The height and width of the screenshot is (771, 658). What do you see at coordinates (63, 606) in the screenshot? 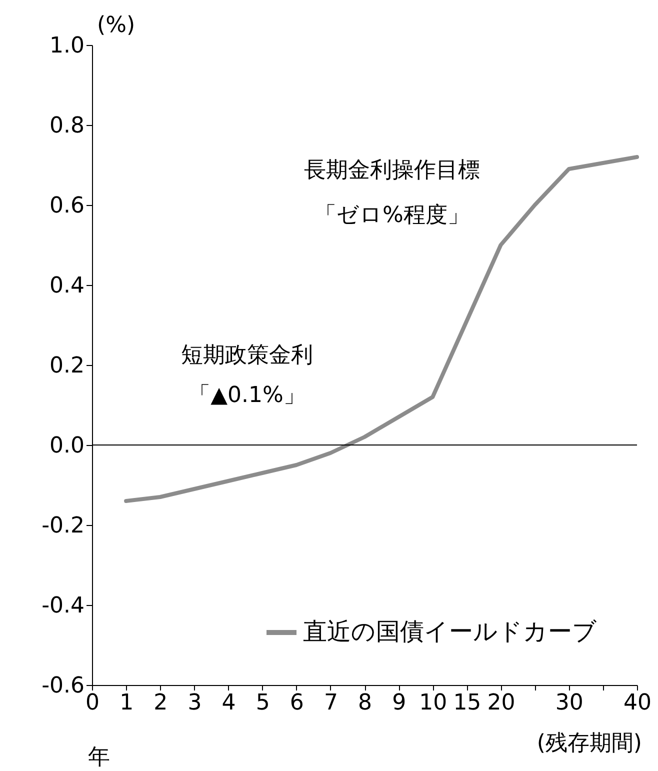
I see `y-tick-label: -0.4` at bounding box center [63, 606].